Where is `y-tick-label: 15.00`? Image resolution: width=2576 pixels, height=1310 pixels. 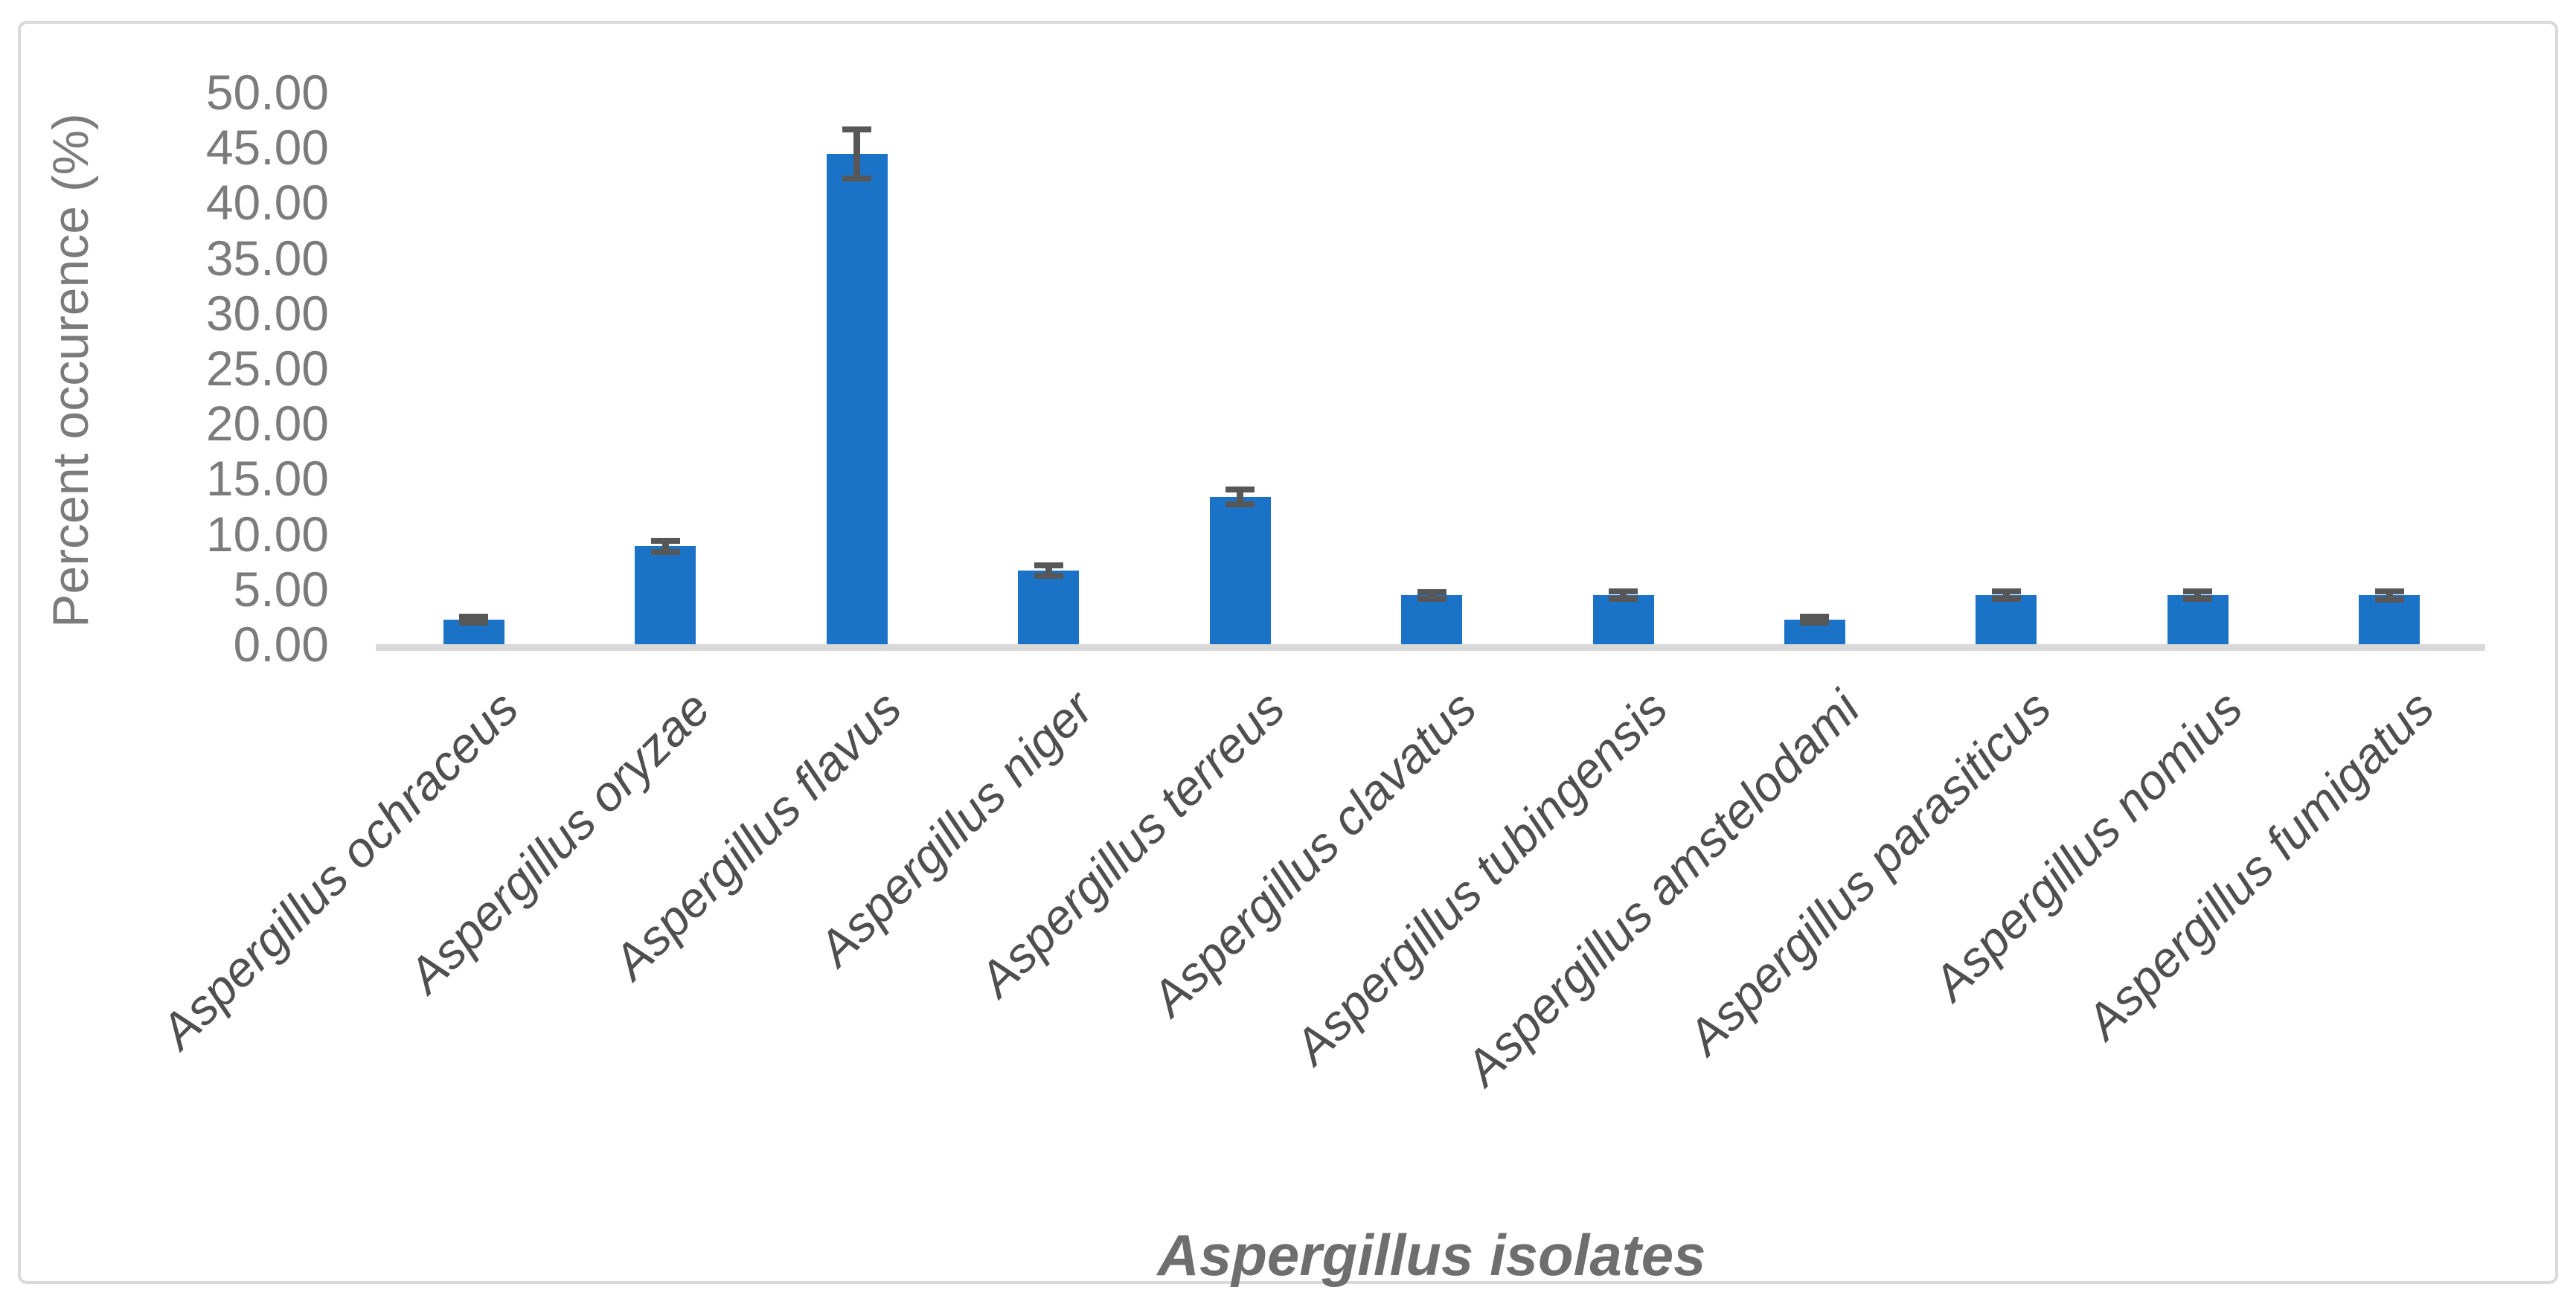
y-tick-label: 15.00 is located at coordinates (267, 479).